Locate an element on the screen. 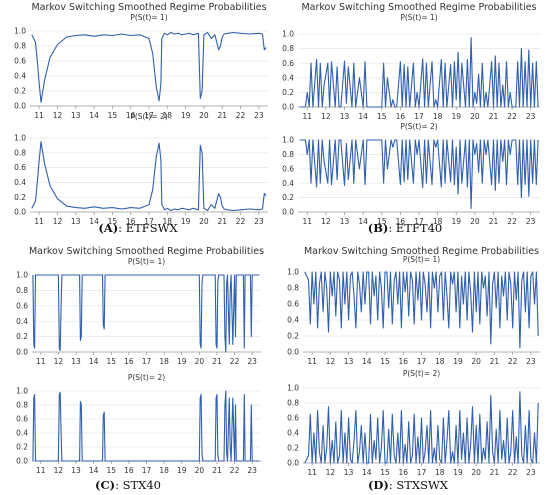 This screenshot has height=495, width=550. panel-caption-label: (C) is located at coordinates (105, 485).